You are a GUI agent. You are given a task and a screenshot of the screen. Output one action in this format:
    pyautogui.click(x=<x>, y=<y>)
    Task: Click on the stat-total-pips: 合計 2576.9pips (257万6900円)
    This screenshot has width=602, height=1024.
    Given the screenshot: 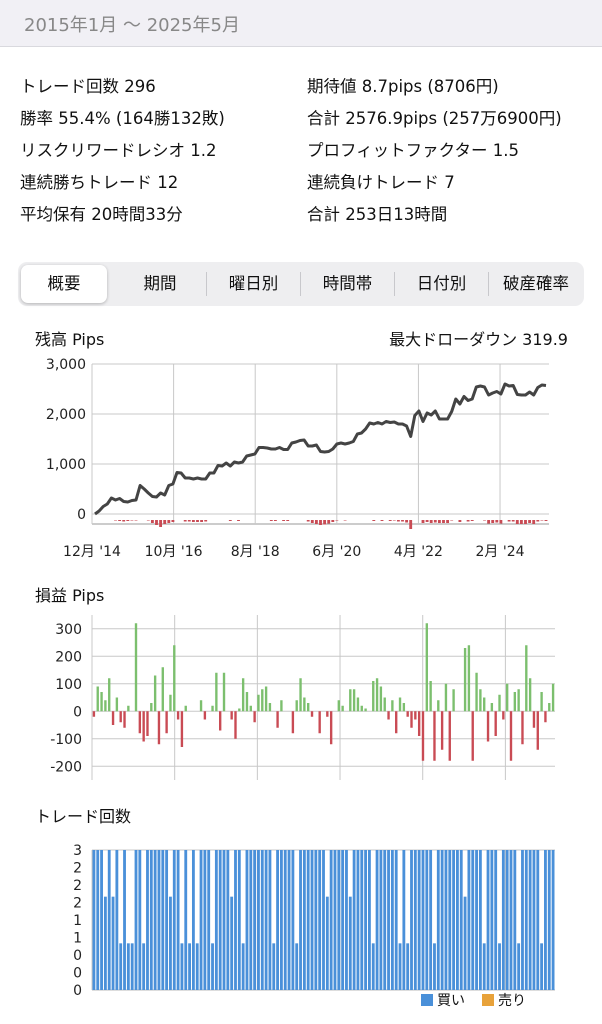 What is the action you would take?
    pyautogui.click(x=434, y=118)
    